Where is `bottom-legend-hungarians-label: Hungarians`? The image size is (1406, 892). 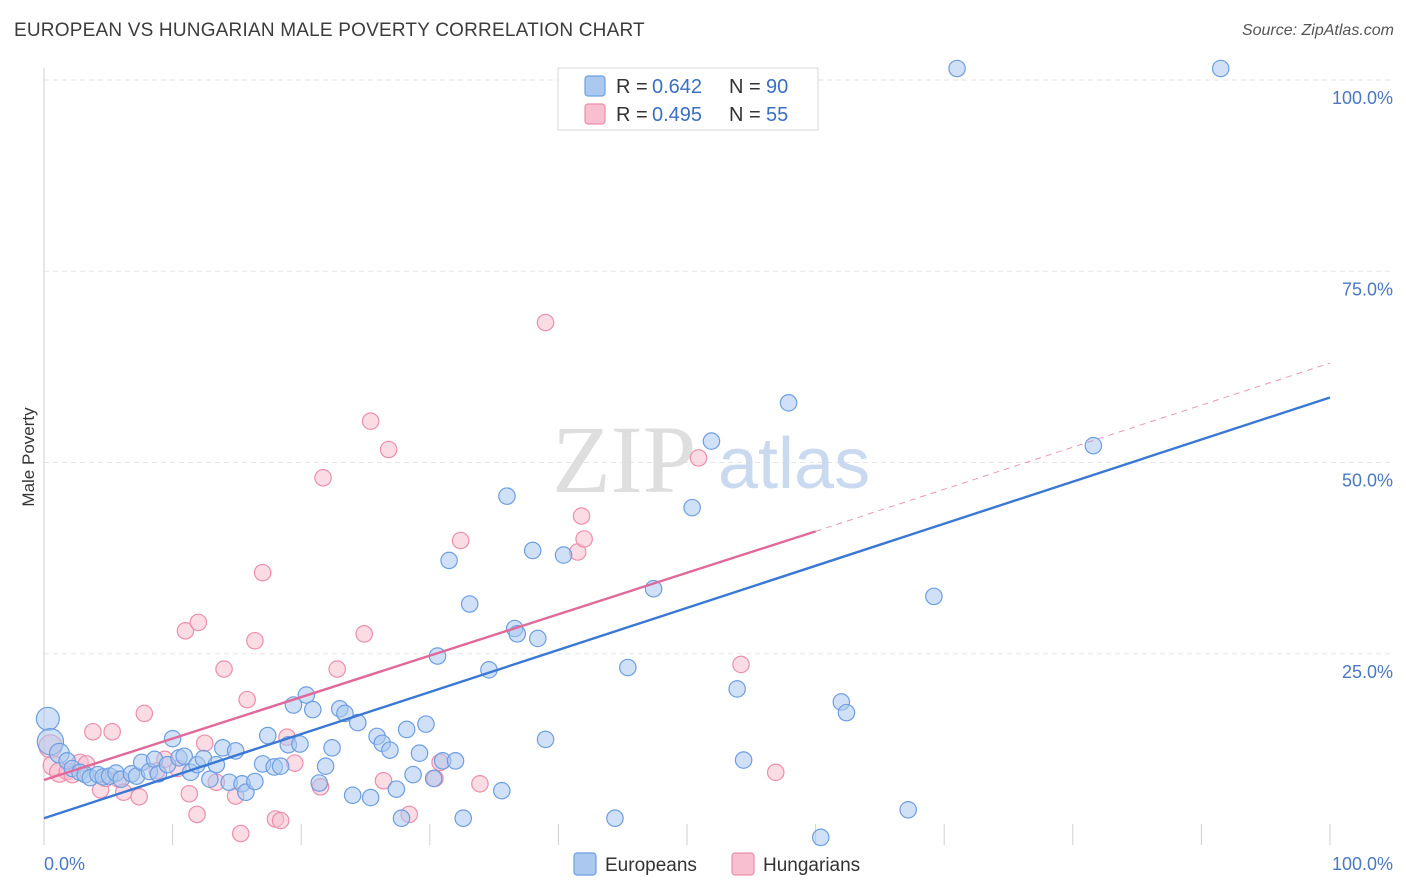
bottom-legend-hungarians-label: Hungarians is located at coordinates (811, 865).